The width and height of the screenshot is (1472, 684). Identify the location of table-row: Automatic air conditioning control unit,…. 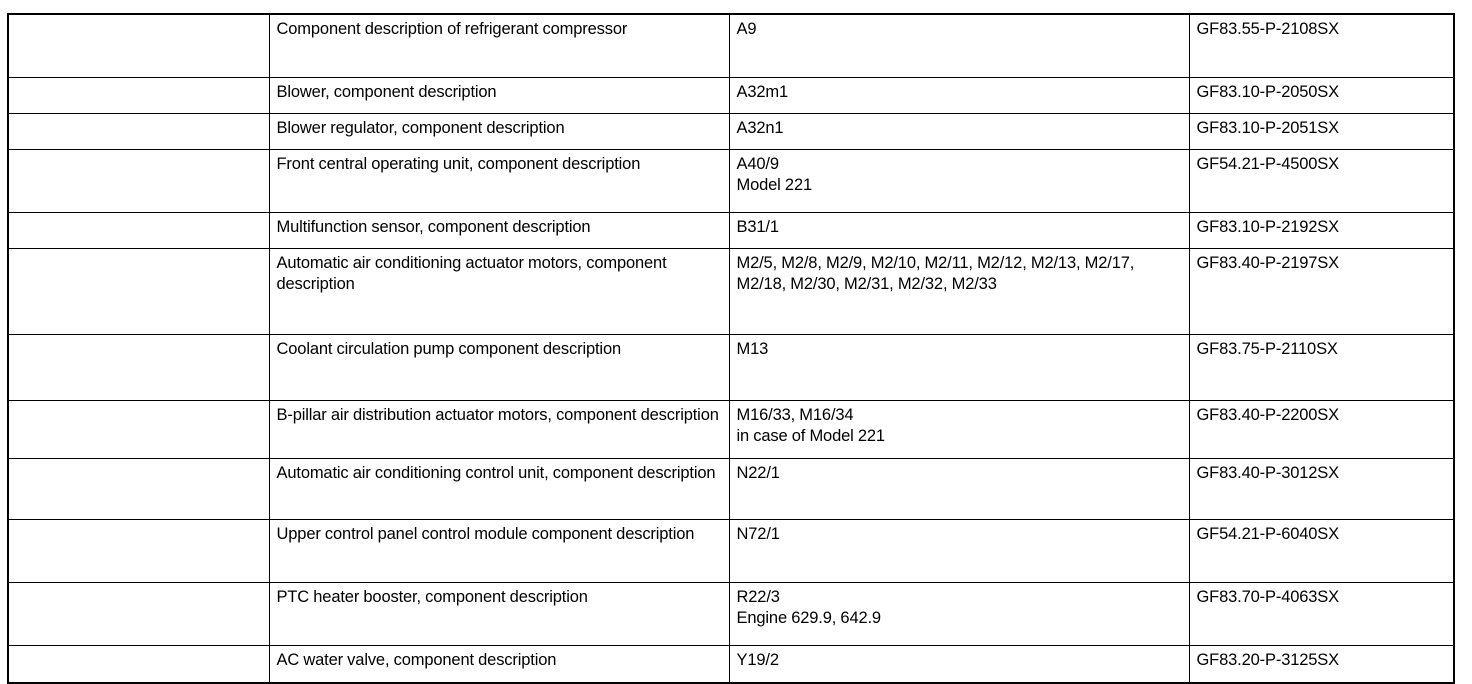
(731, 489).